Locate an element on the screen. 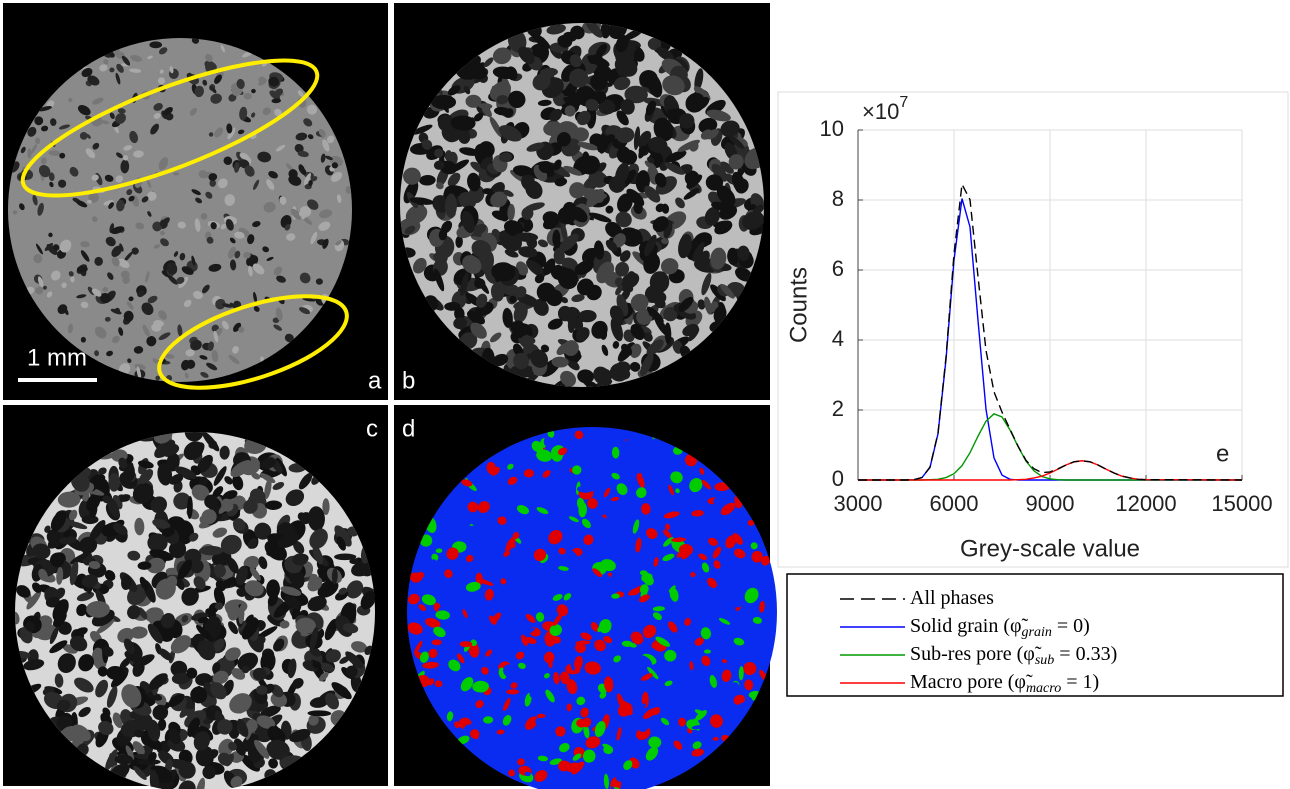  legend-math: (φ̃ is located at coordinates (1027, 654).